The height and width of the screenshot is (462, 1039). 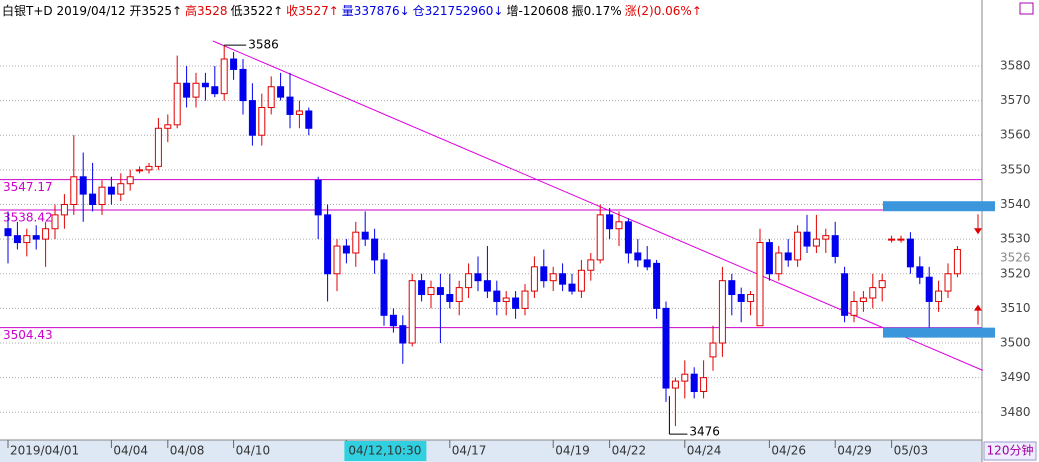 I want to click on x-tick-label: 04/24, so click(x=704, y=451).